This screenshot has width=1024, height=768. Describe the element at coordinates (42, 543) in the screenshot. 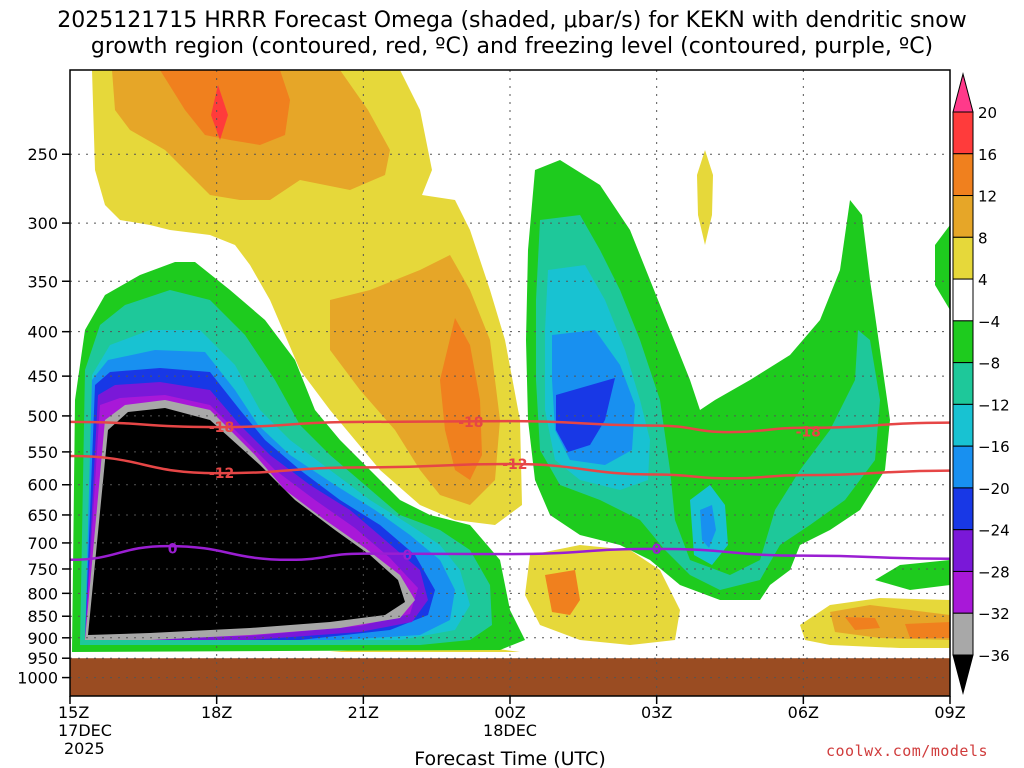

I see `y-tick-label-700: 700` at that location.